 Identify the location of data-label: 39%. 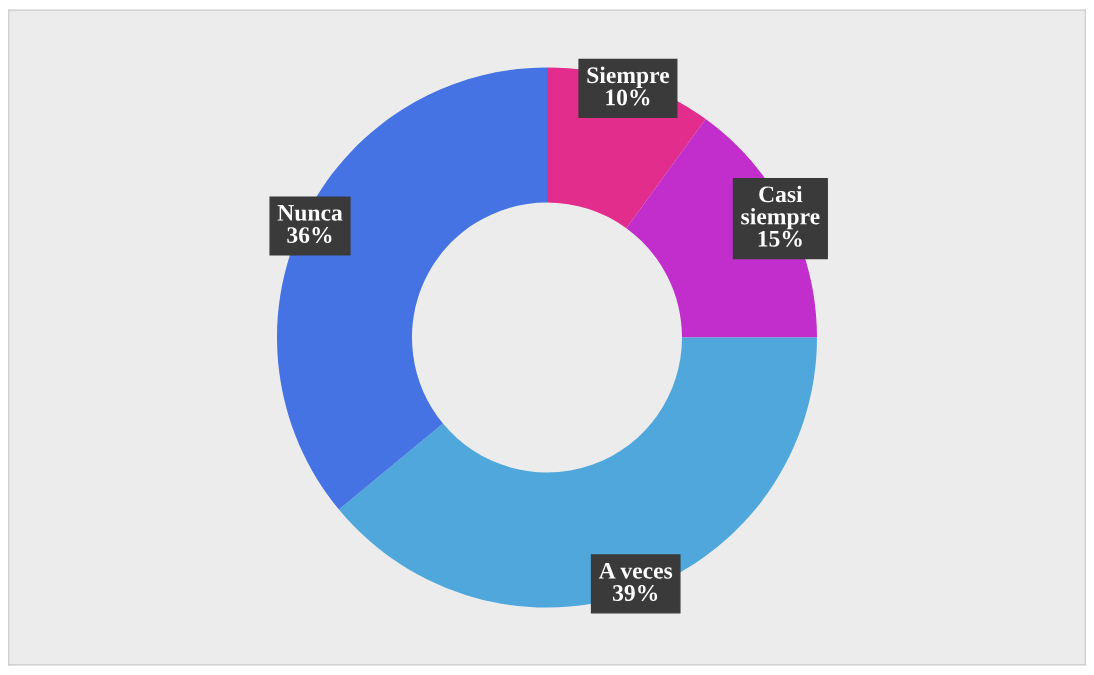
(635, 593).